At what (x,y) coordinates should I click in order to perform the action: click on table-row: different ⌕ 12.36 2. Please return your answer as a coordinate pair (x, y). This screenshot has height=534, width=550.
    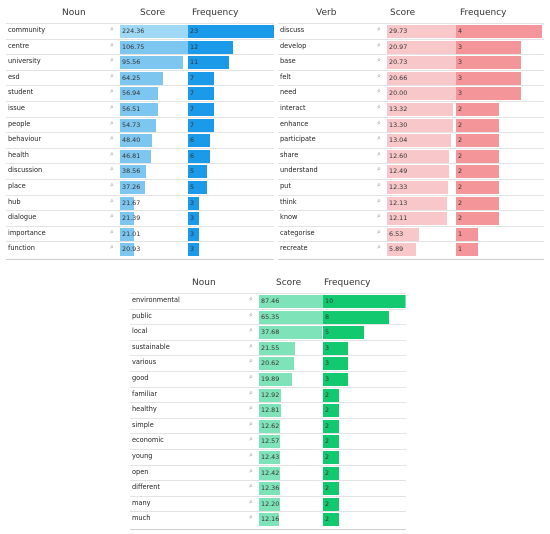
    Looking at the image, I should click on (268, 488).